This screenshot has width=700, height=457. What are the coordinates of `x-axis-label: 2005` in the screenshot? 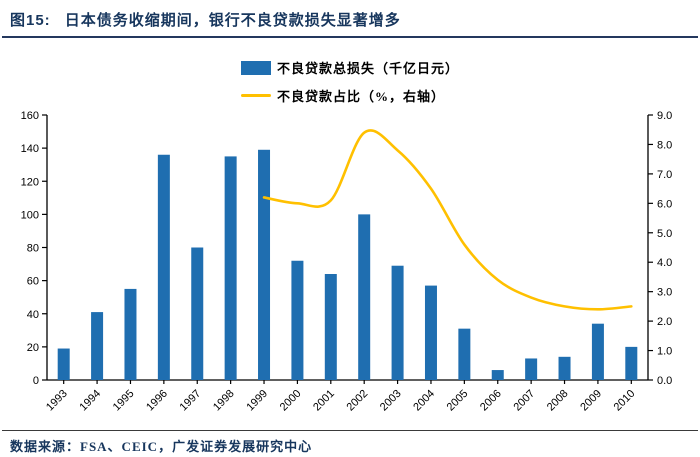 It's located at (458, 401).